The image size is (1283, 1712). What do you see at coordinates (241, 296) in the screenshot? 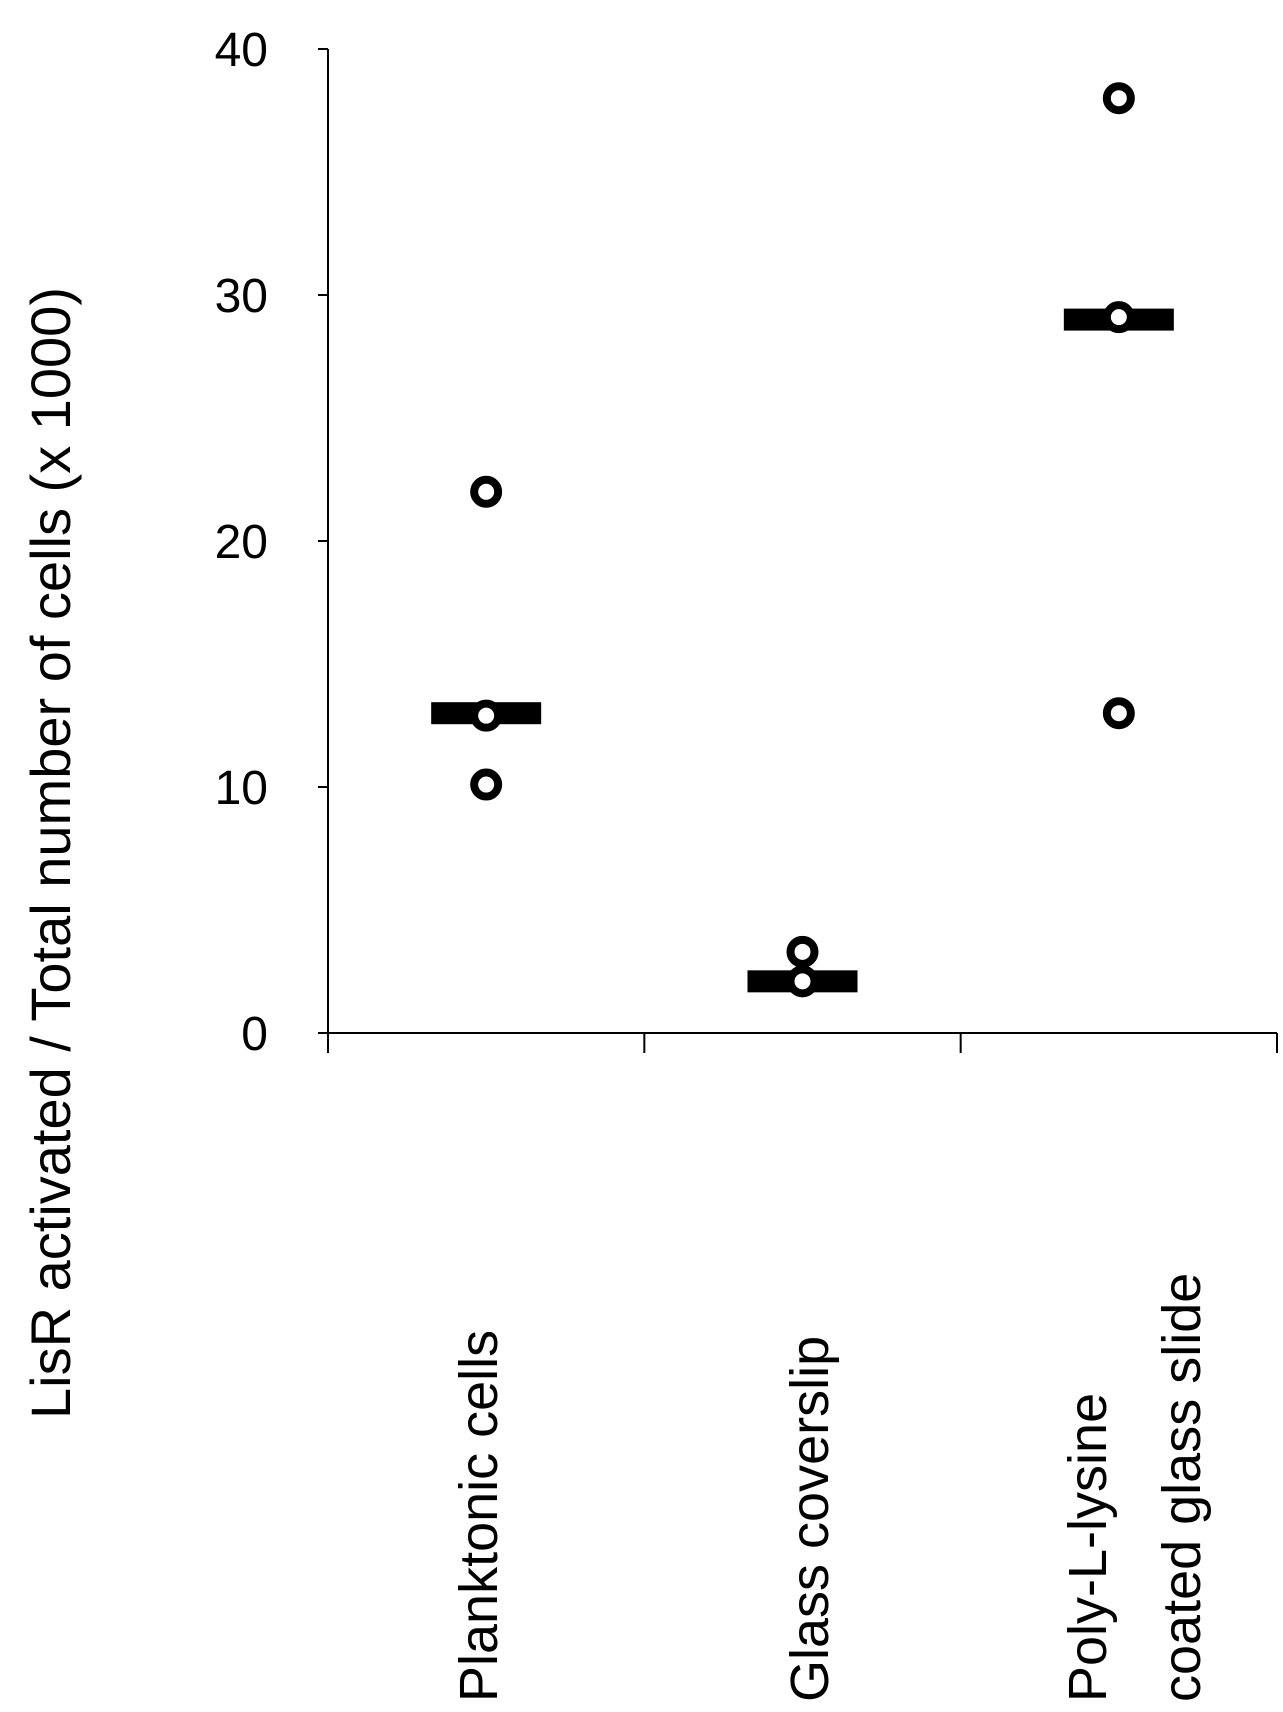
I see `y-tick-label: 30` at bounding box center [241, 296].